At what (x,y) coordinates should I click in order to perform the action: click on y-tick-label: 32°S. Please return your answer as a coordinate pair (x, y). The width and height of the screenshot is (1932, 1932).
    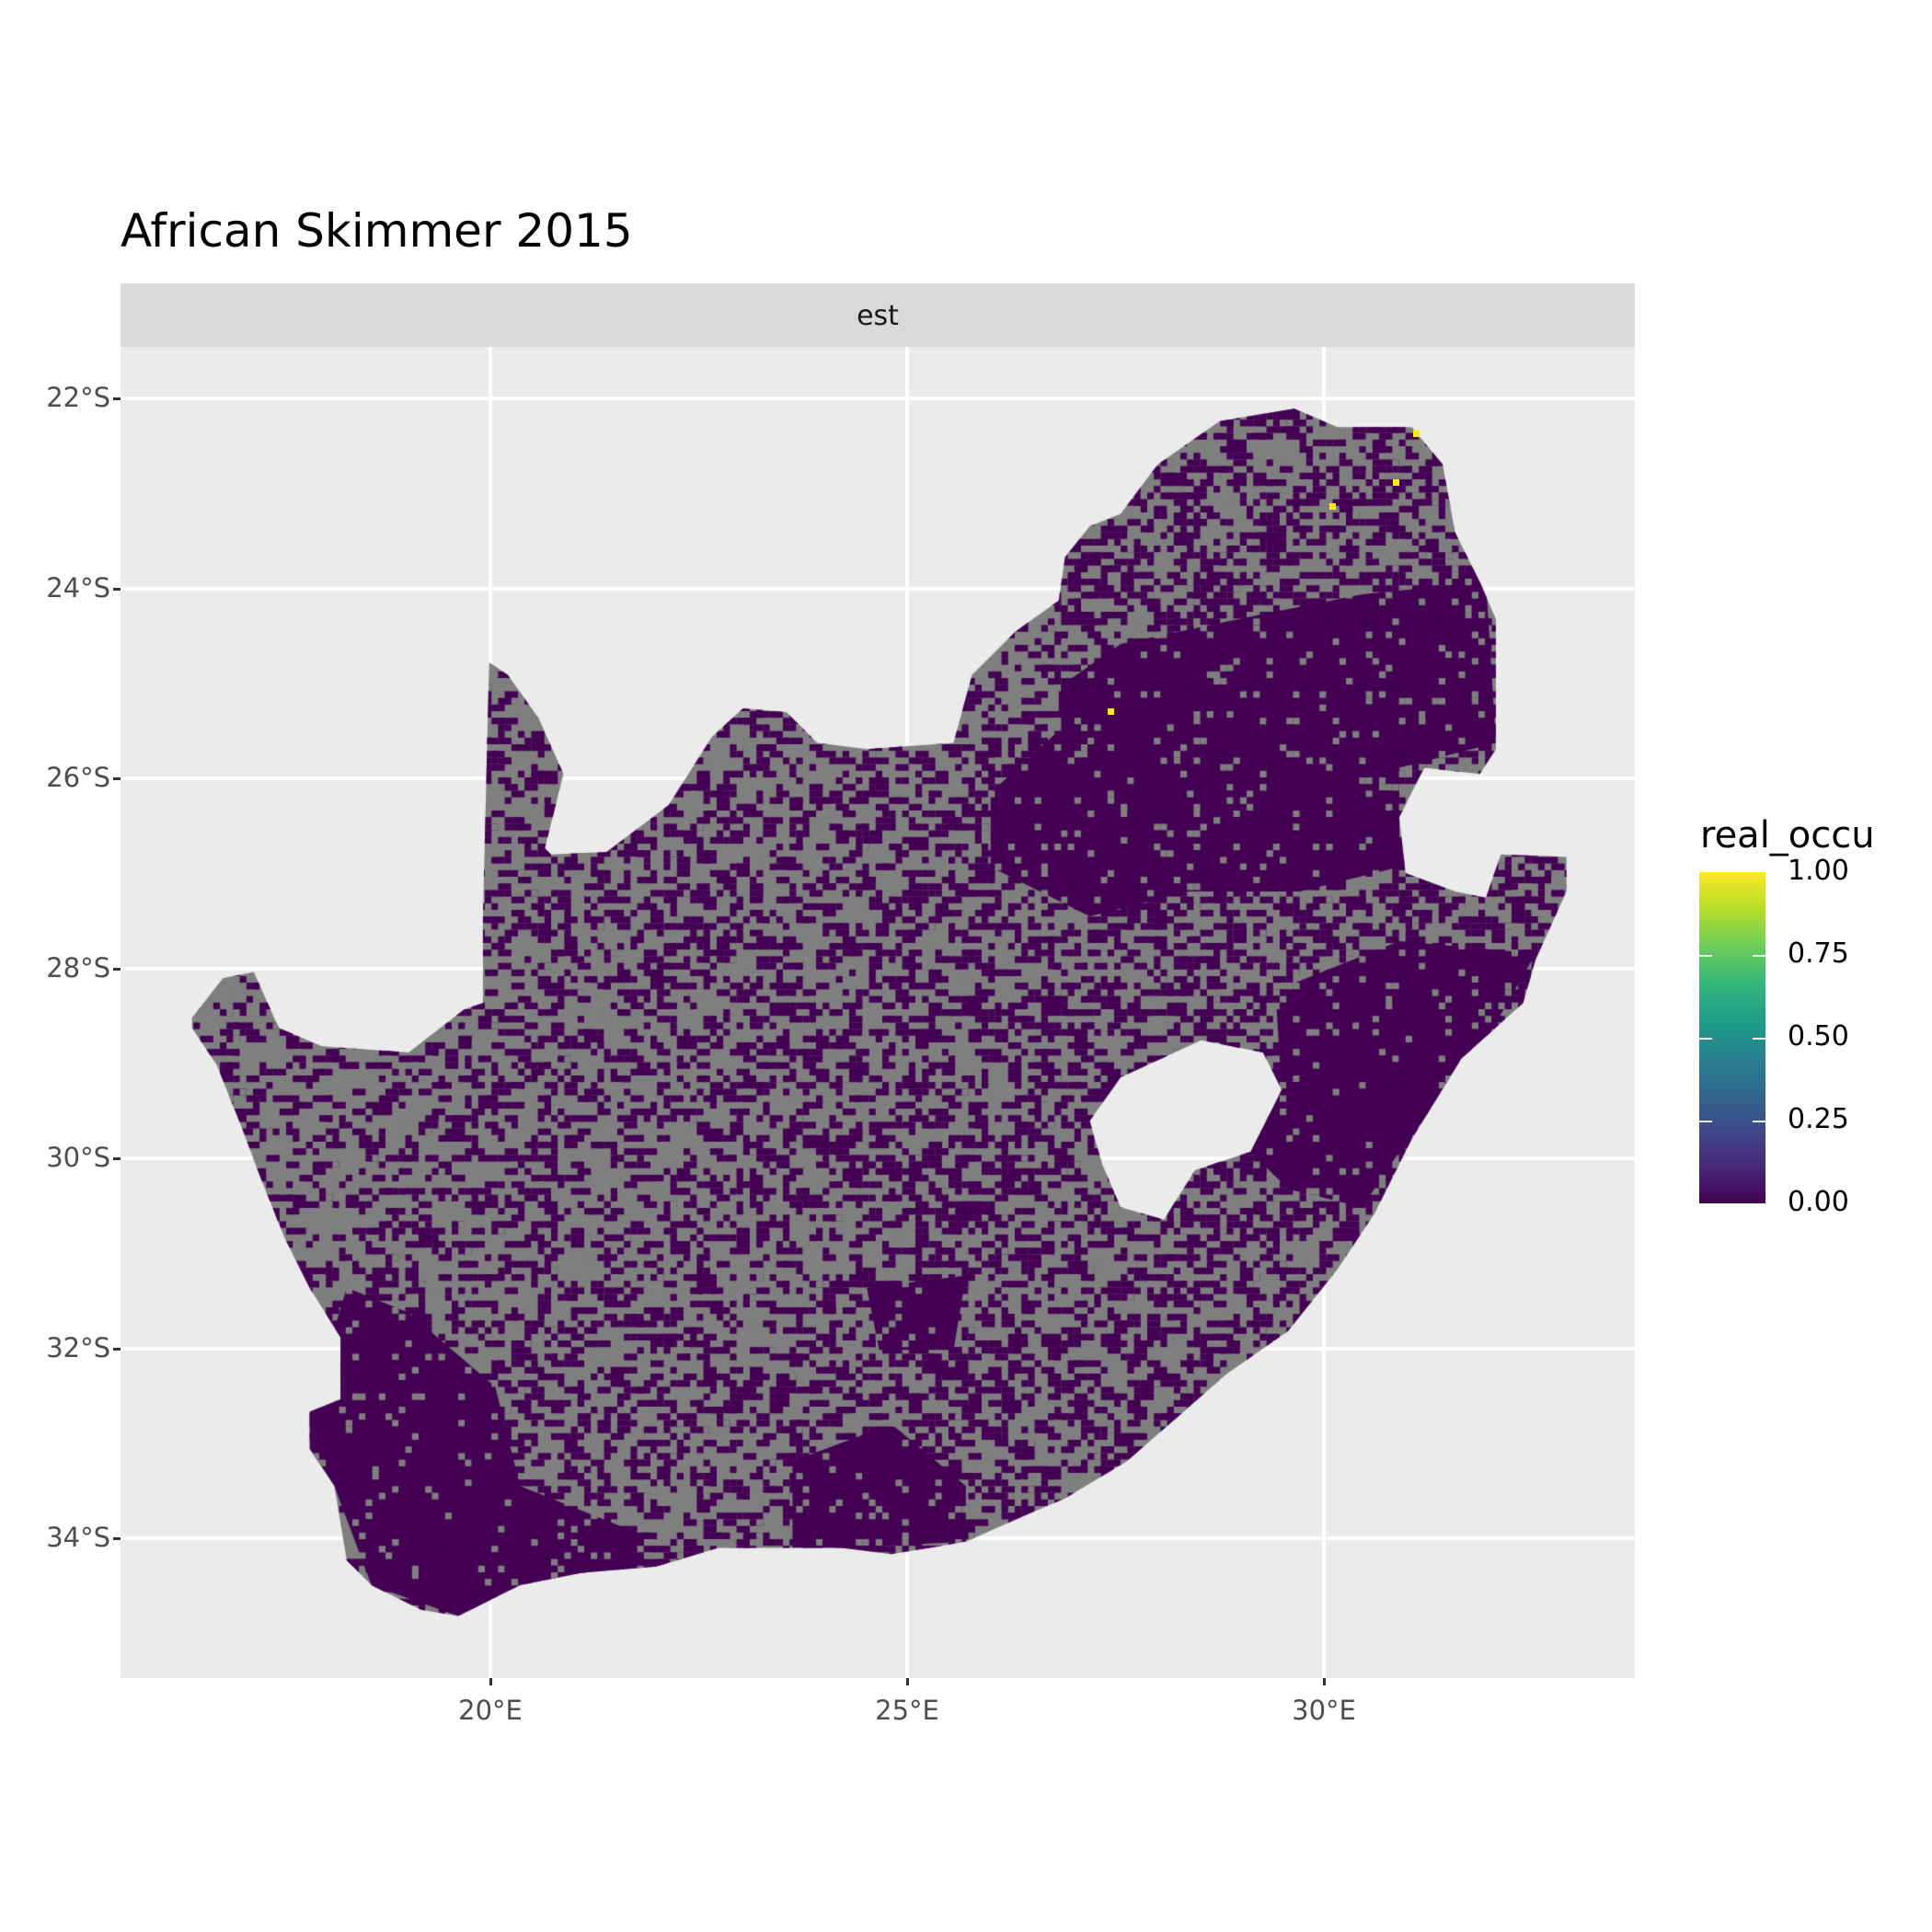
    Looking at the image, I should click on (78, 1347).